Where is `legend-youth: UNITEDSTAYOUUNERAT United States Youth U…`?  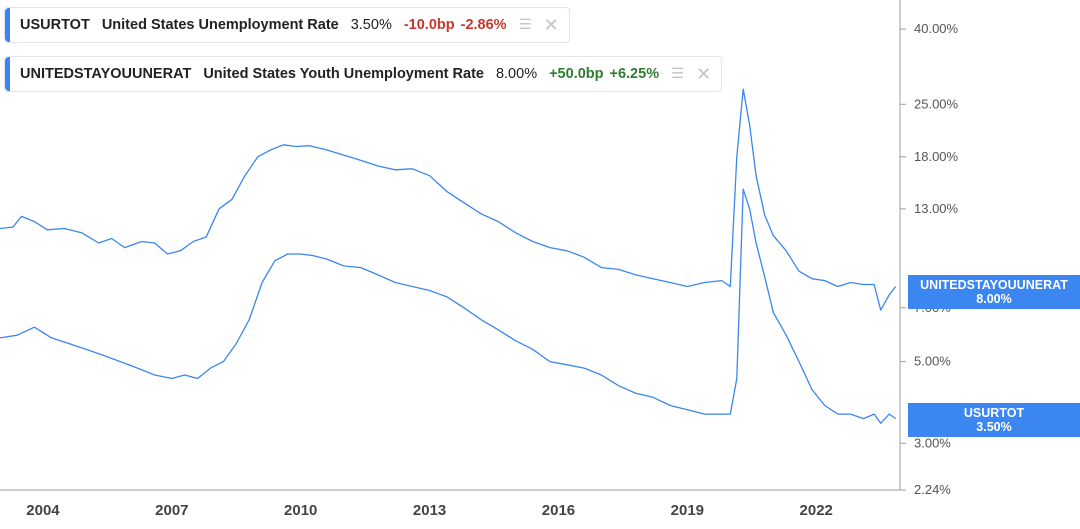 legend-youth: UNITEDSTAYOUUNERAT United States Youth U… is located at coordinates (363, 74).